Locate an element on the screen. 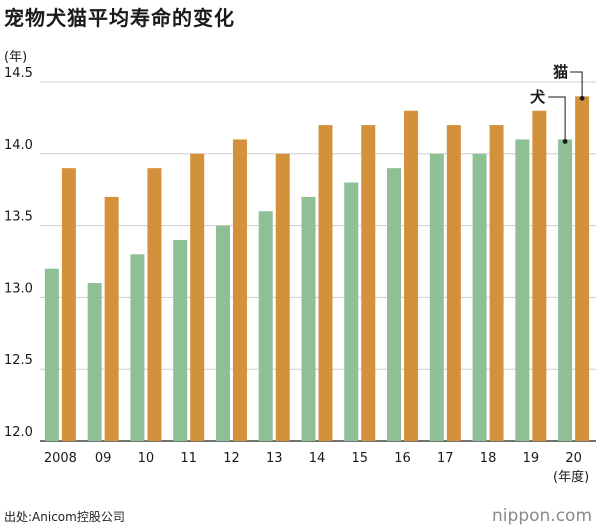  x-tick-label: 19 is located at coordinates (531, 458).